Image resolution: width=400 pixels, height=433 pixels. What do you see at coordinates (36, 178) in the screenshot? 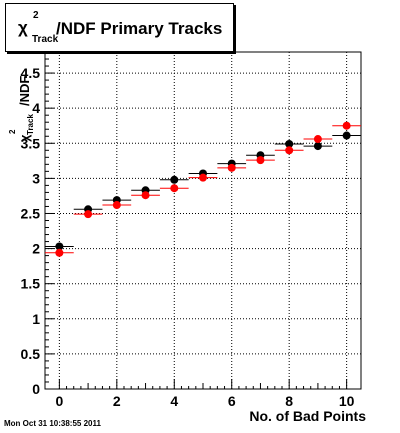
I see `y-tick-label: 3` at bounding box center [36, 178].